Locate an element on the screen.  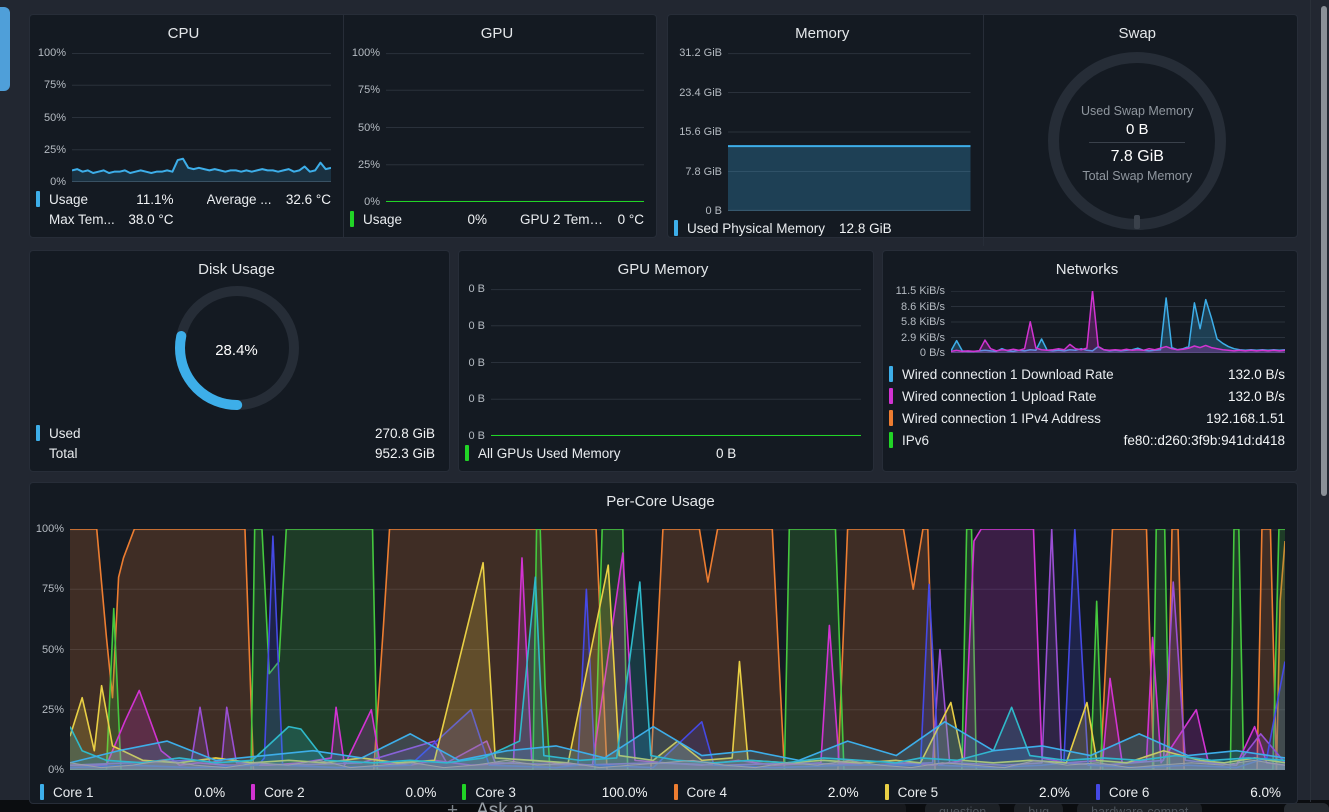
per-core-y-axis-ticks: 100% 75% 50% 25% 0% is located at coordinates (50, 649).